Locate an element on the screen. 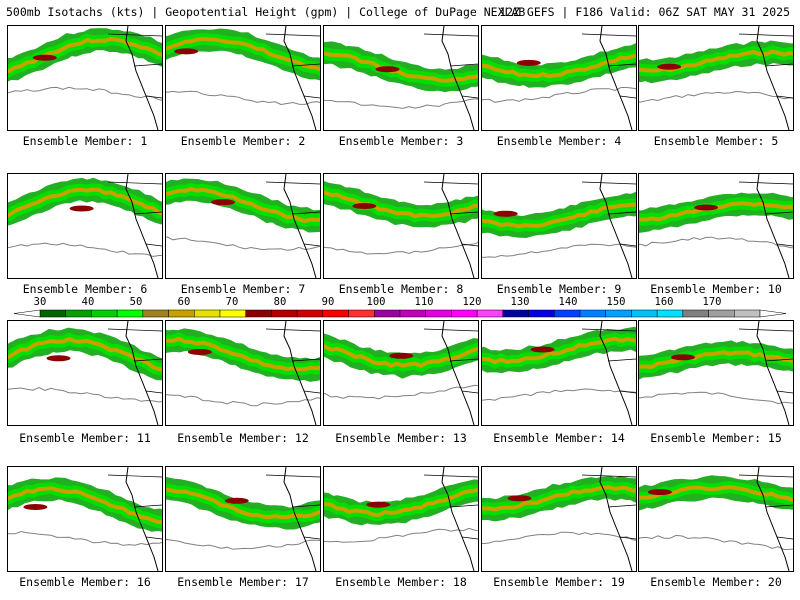  colorbar-legend: 30 40 50 60 70 80 90 100 110 120 130 140 150 160 170 is located at coordinates (400, 307).